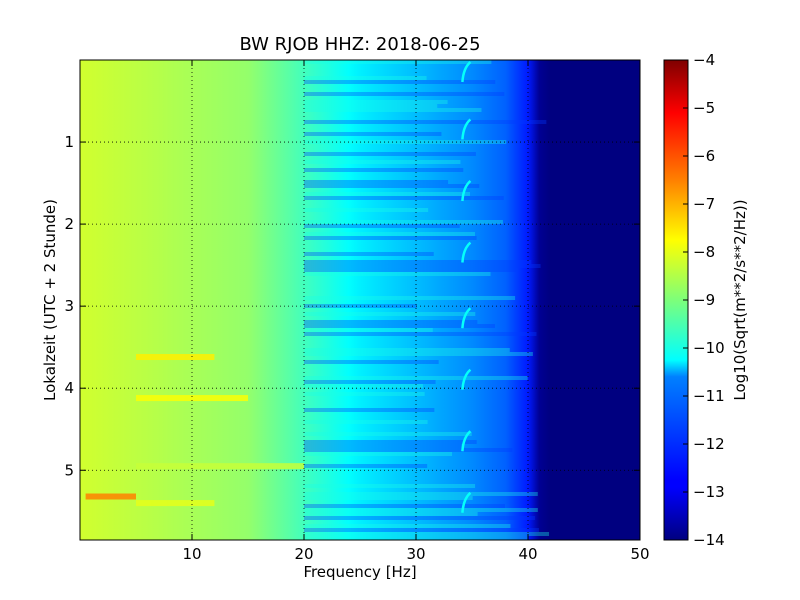  Describe the element at coordinates (709, 492) in the screenshot. I see `colorbar-tick-label: −13` at that location.